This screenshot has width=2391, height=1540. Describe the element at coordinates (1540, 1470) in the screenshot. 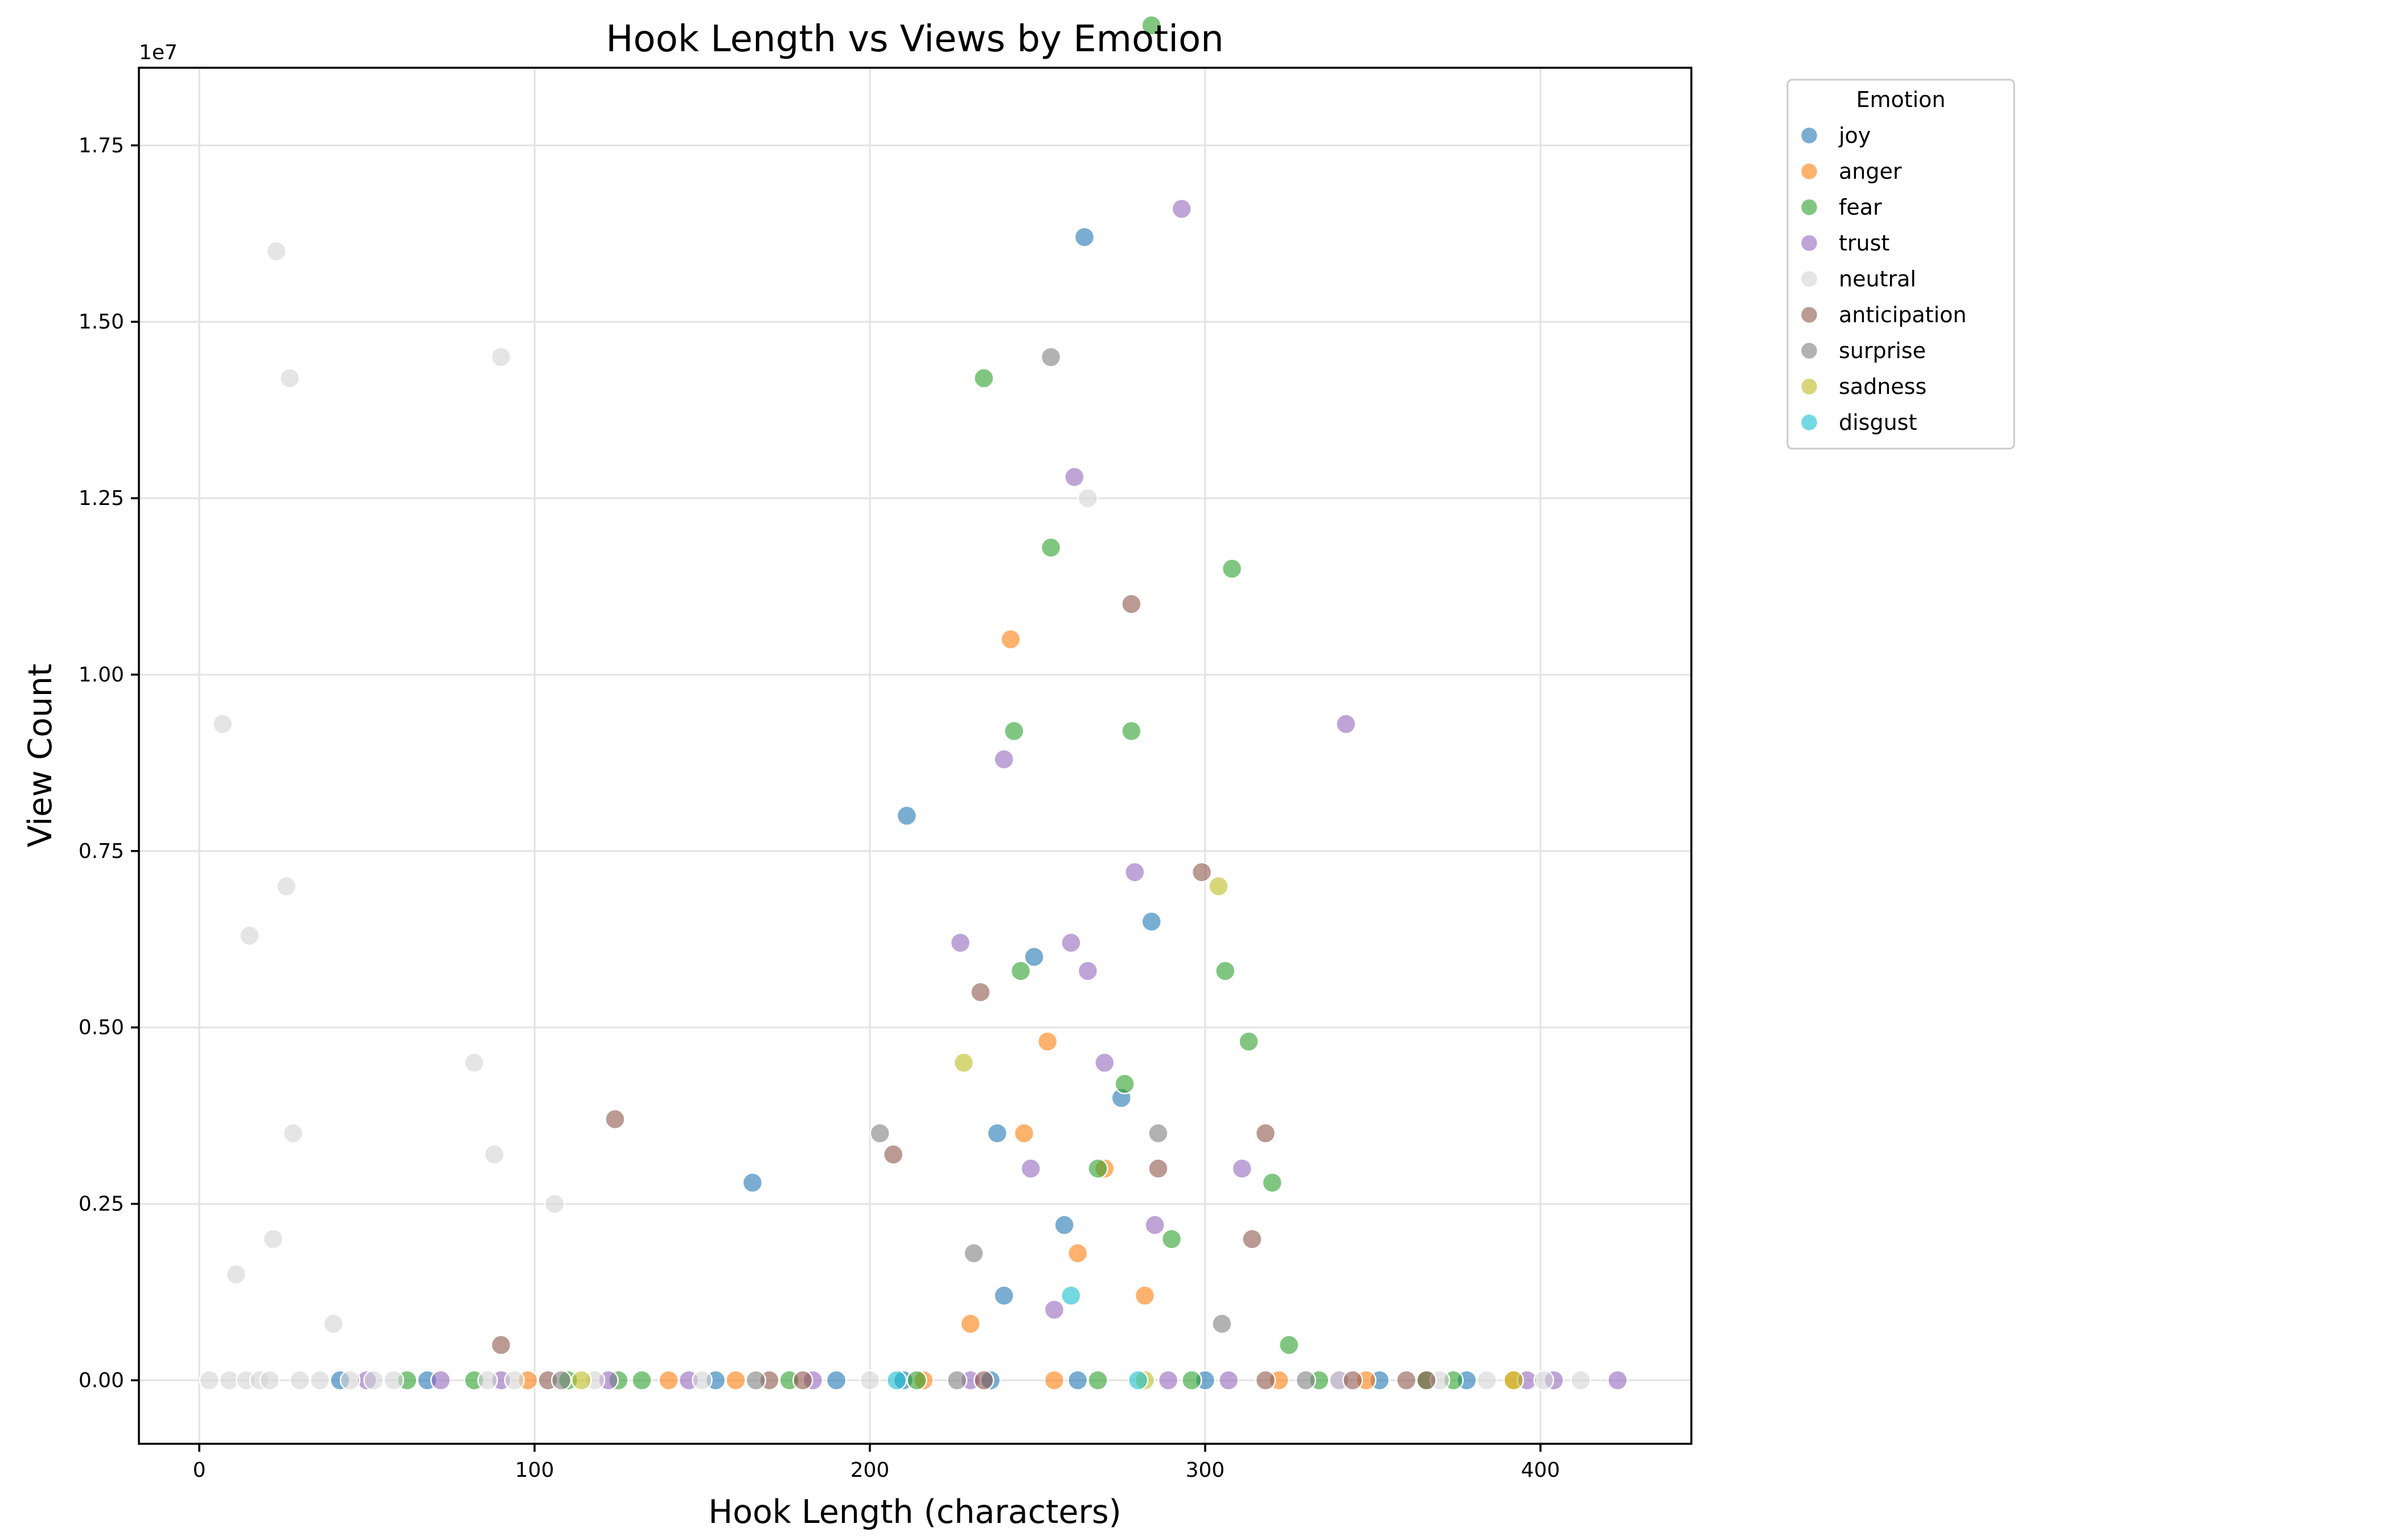

I see `x-tick-label: 400` at that location.